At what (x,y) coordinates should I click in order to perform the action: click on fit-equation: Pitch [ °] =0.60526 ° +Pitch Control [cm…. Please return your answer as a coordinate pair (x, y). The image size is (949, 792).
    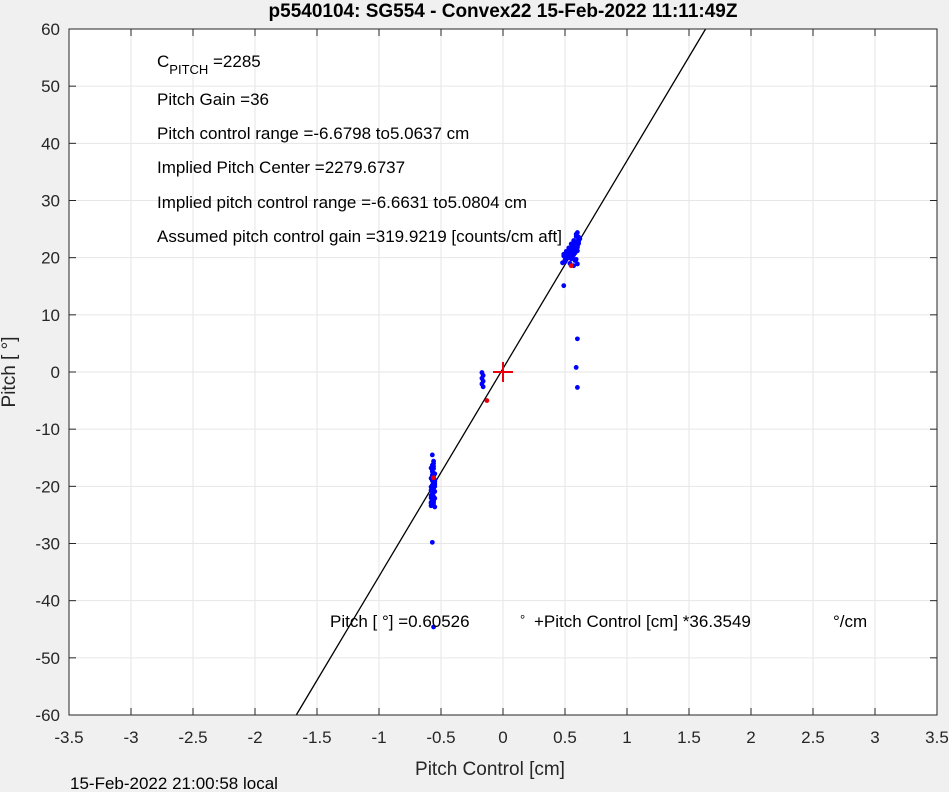
    Looking at the image, I should click on (598, 621).